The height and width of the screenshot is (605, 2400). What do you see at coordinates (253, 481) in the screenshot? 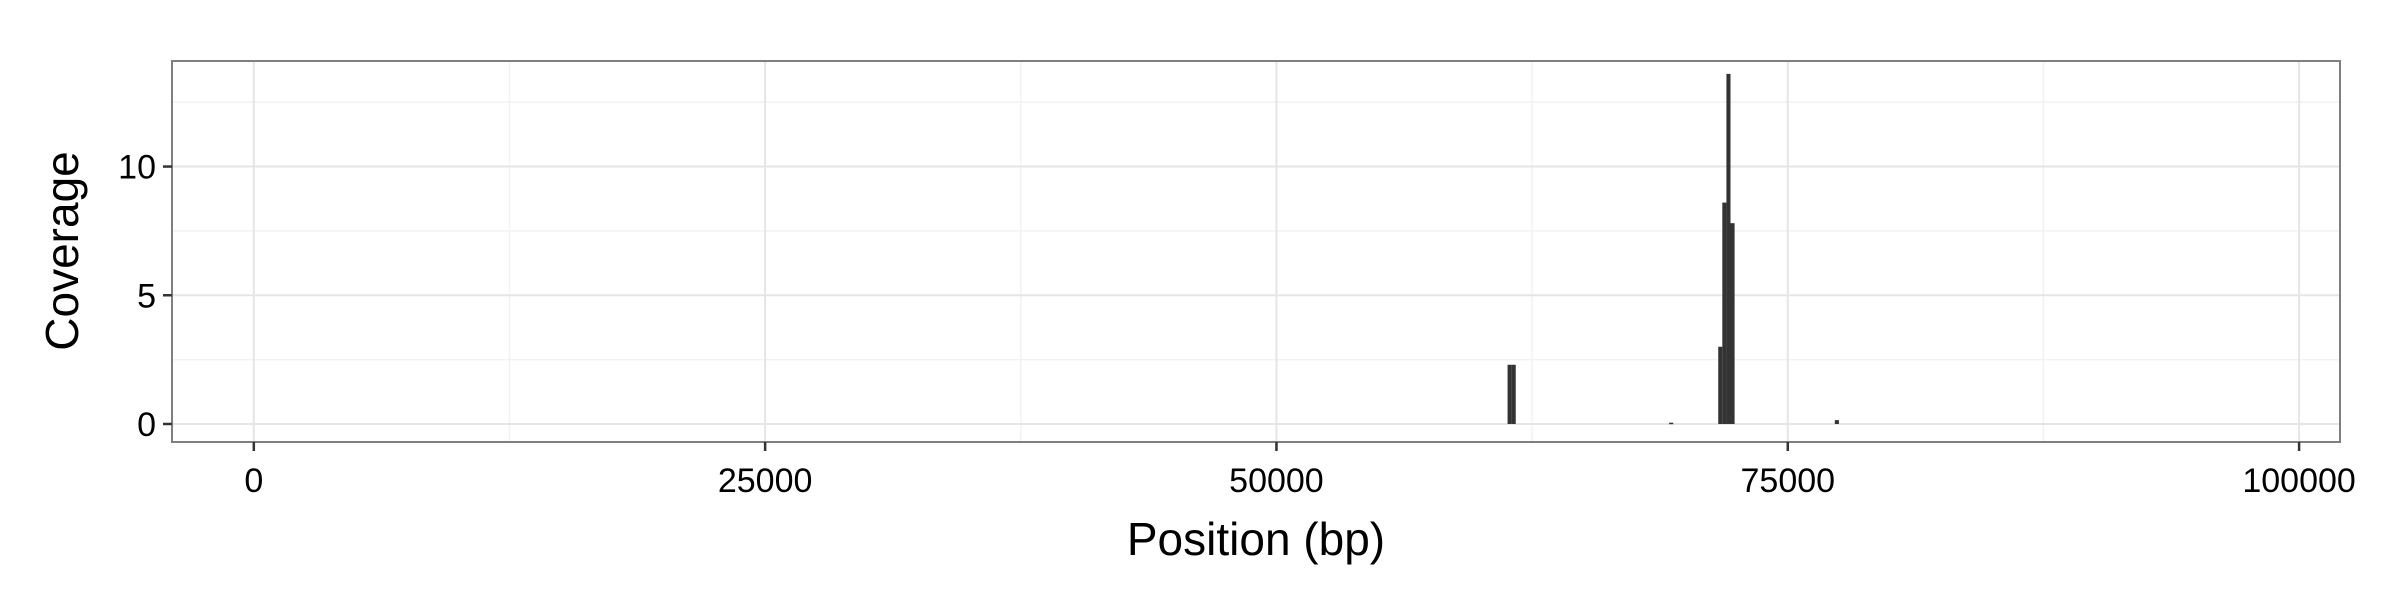
I see `x-tick-label: 0` at bounding box center [253, 481].